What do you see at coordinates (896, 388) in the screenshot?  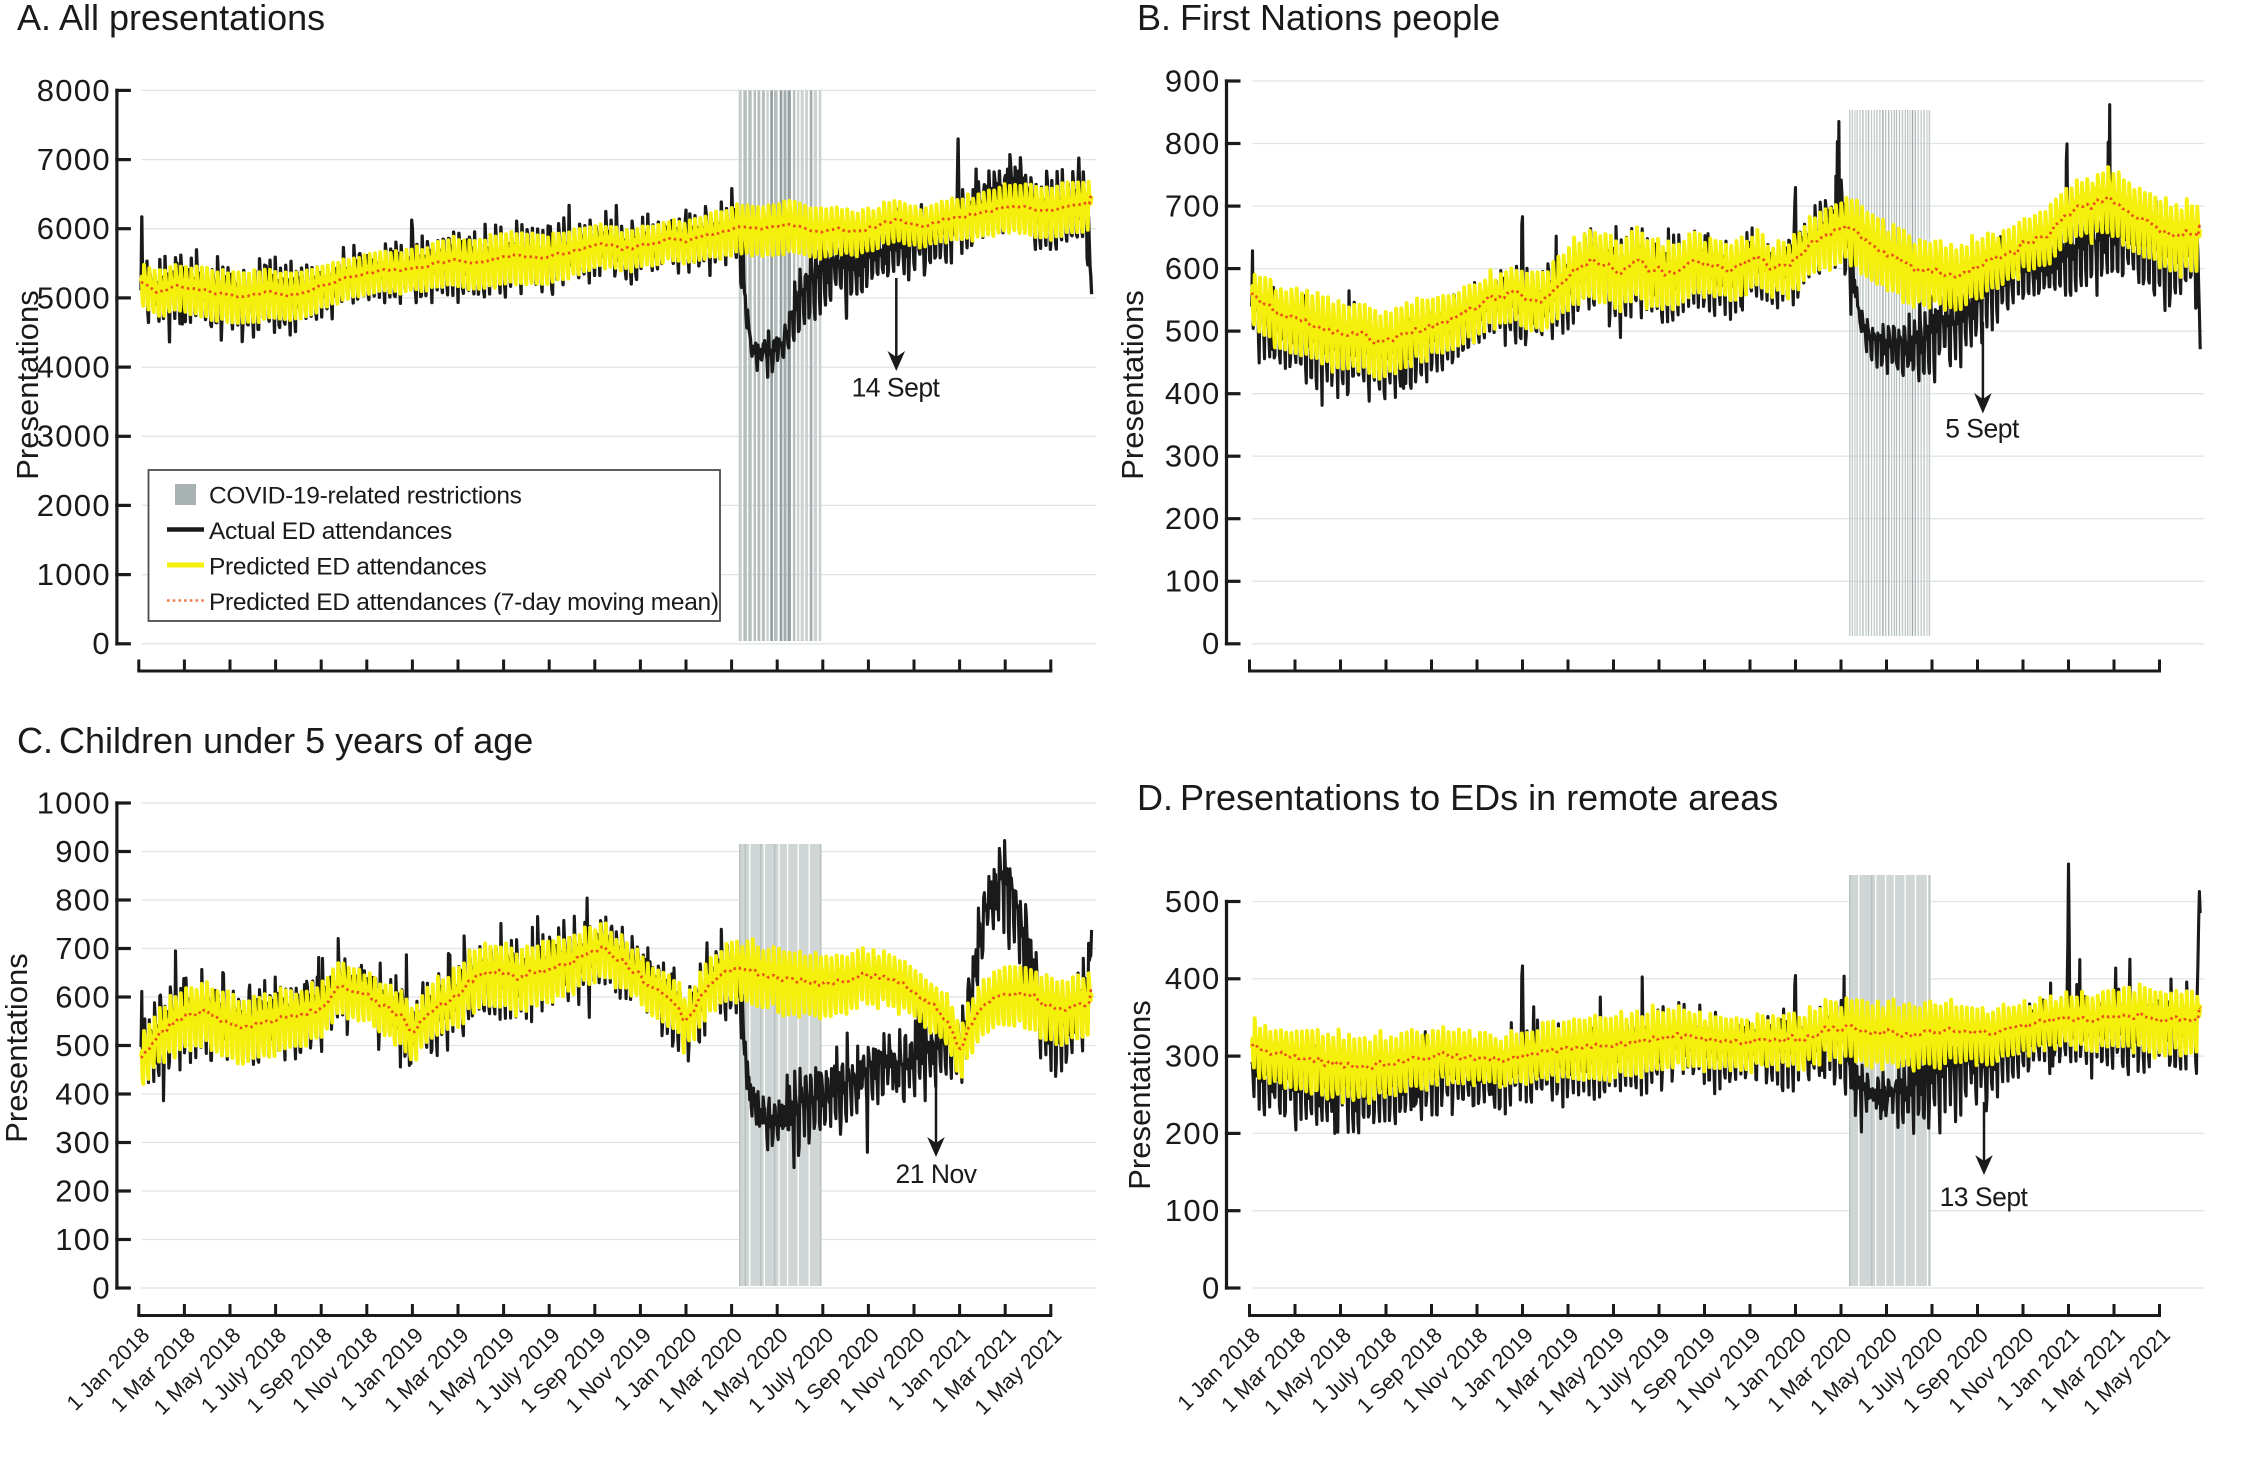 I see `svg-text: 14 Sept` at bounding box center [896, 388].